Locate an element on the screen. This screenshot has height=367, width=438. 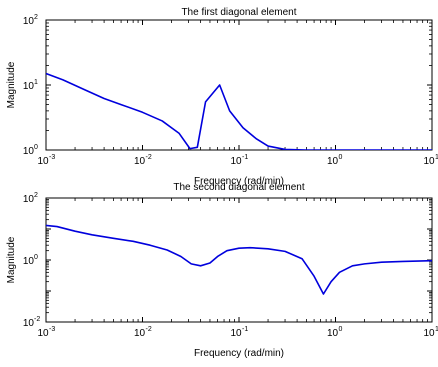
y-tick-label-exponent: 1 is located at coordinates (36, 82).